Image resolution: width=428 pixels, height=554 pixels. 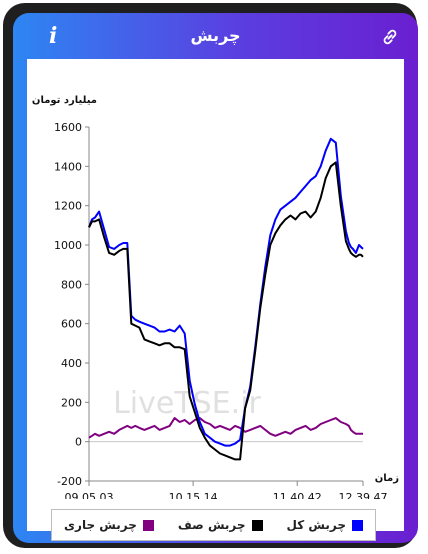 I want to click on y-tick-label: 400, so click(x=71, y=363).